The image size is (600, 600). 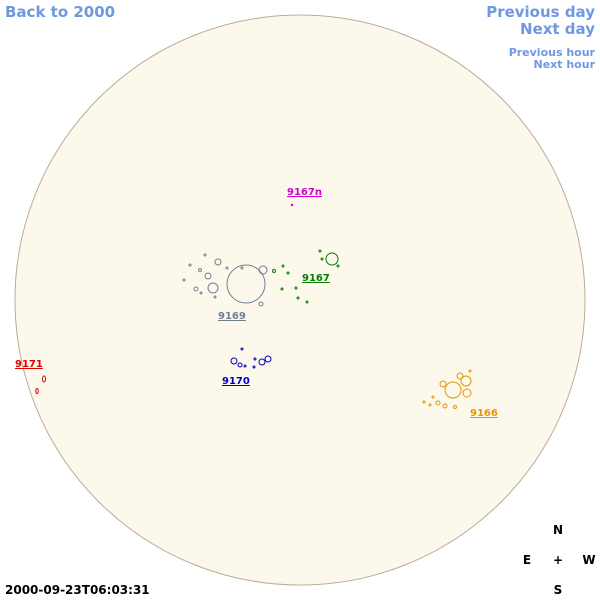 What do you see at coordinates (484, 413) in the screenshot?
I see `region-label: 9166` at bounding box center [484, 413].